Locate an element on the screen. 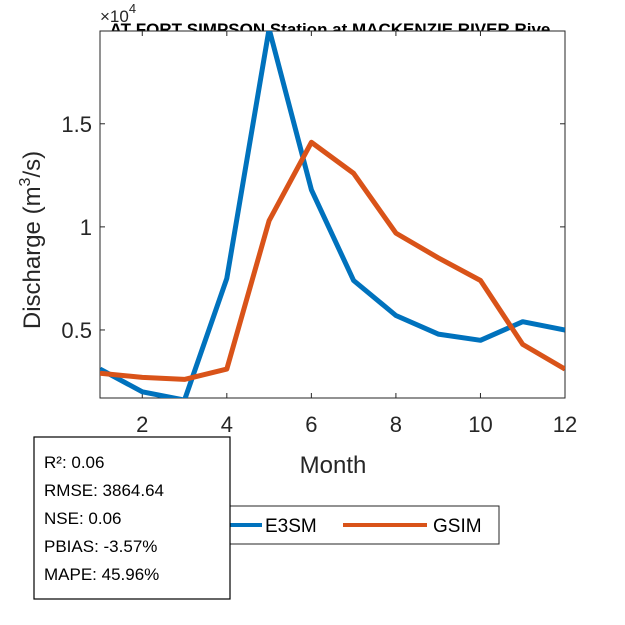 Image resolution: width=625 pixels, height=625 pixels. legend-label-e3sm: E3SM is located at coordinates (291, 526).